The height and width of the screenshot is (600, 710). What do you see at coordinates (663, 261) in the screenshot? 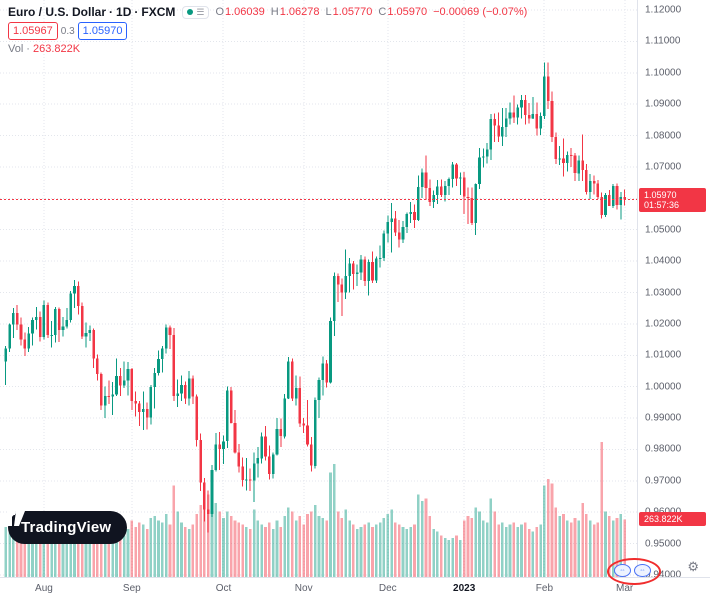
I see `price-tick-label: 1.04000` at bounding box center [663, 261].